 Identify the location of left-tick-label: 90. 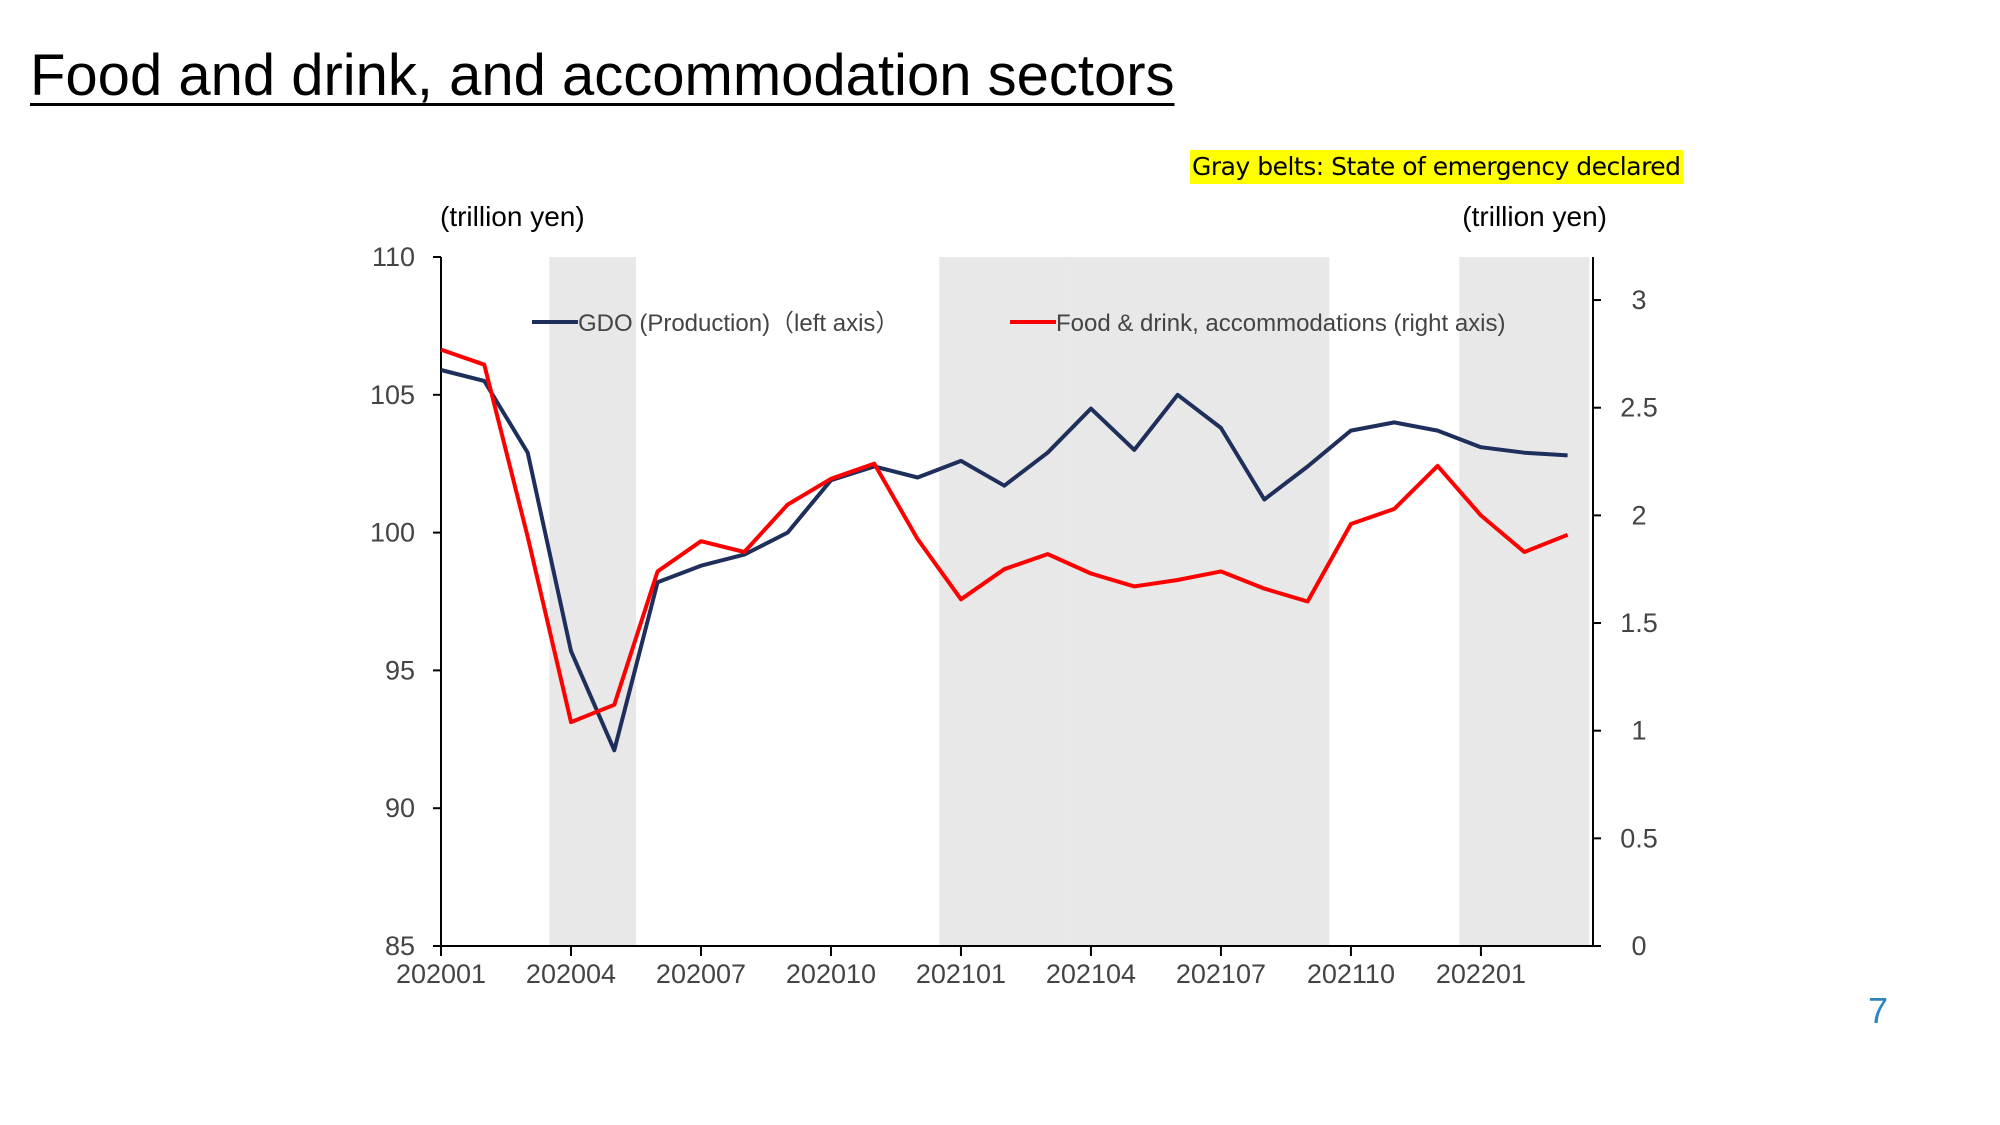
(400, 808).